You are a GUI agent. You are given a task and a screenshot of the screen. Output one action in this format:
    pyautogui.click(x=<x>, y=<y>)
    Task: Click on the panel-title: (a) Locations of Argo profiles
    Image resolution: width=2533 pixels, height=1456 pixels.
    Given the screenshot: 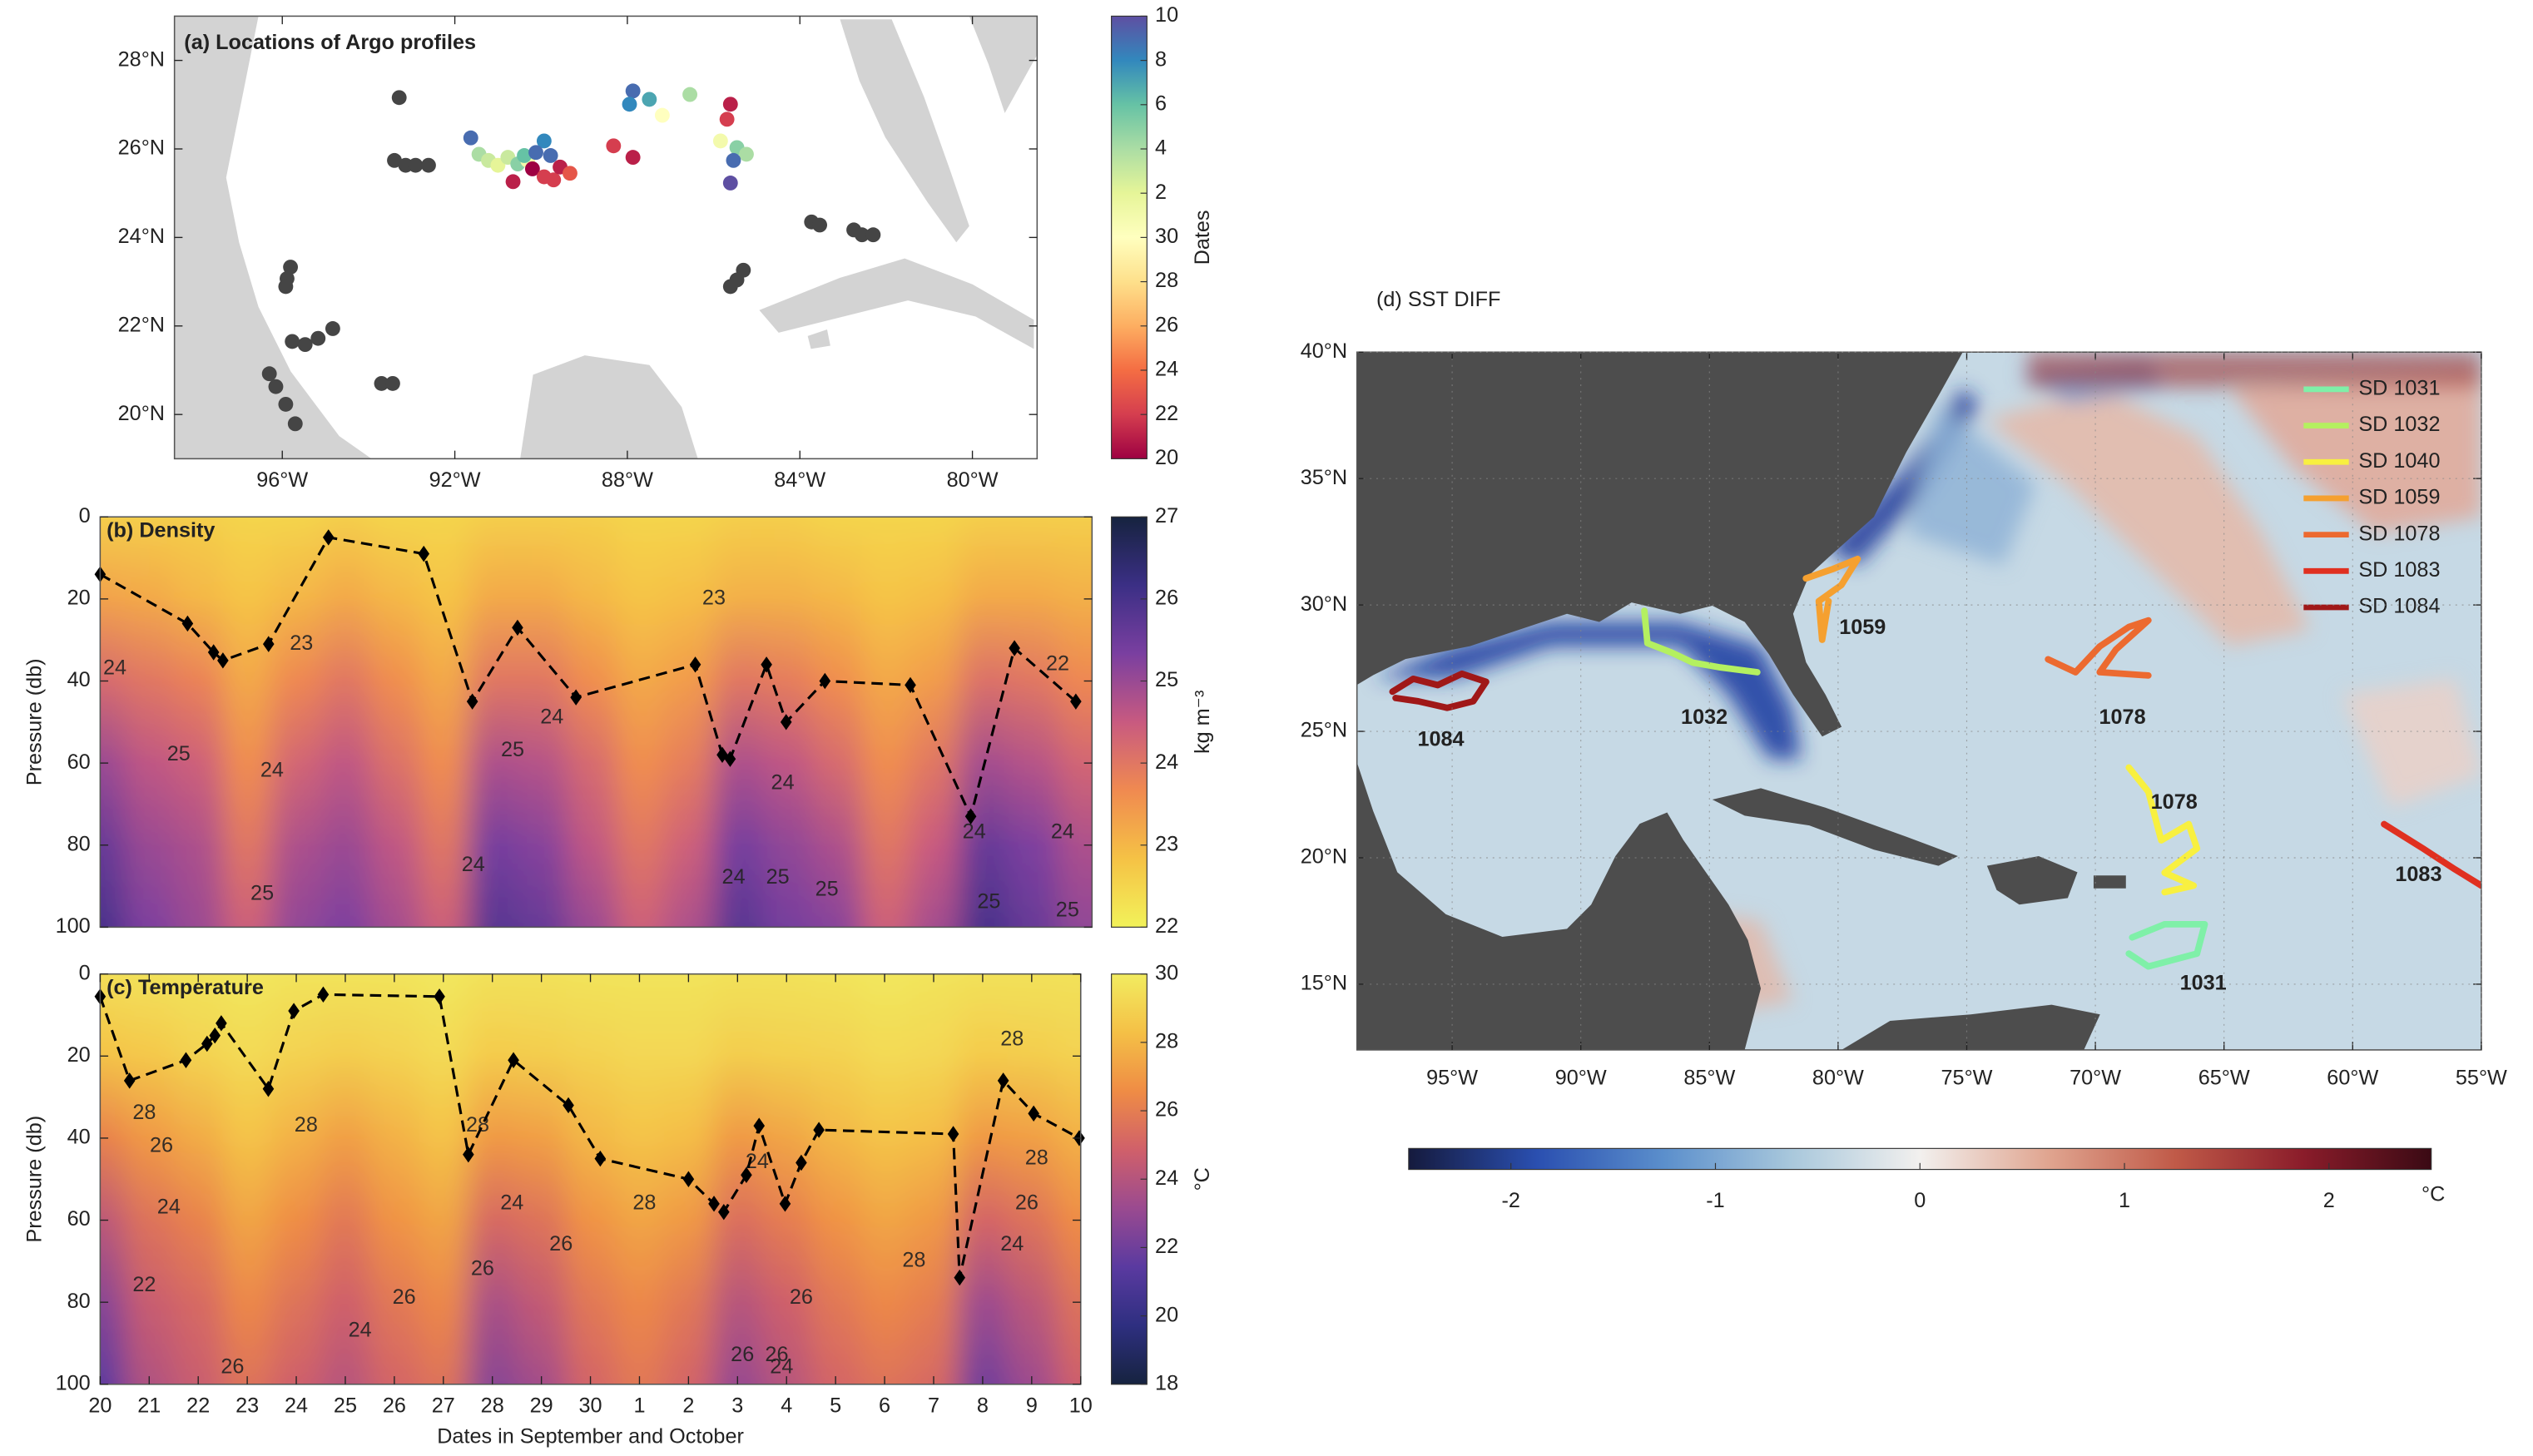 What is the action you would take?
    pyautogui.click(x=330, y=42)
    